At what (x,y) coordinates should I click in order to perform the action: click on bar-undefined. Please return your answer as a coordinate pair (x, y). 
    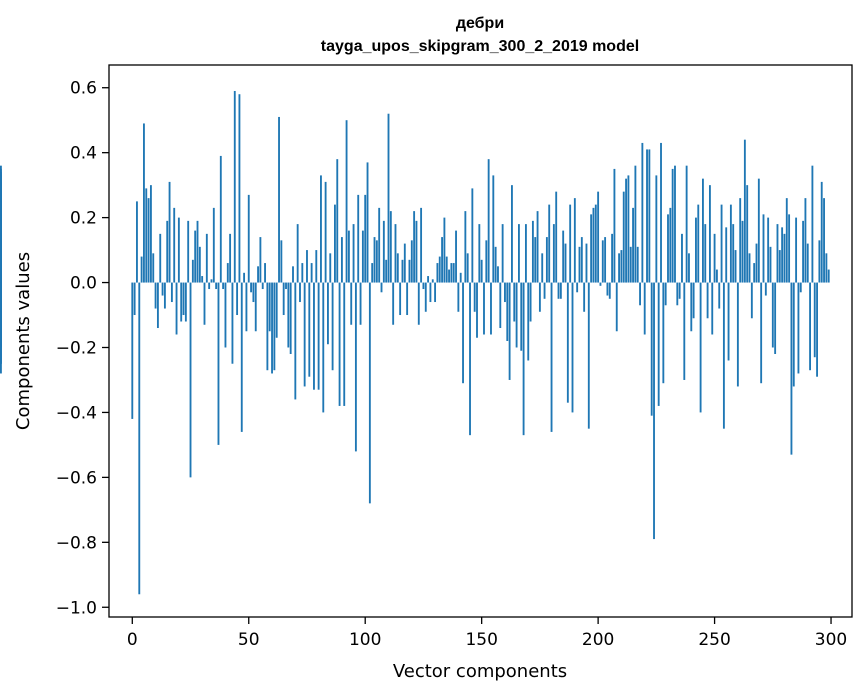
    Looking at the image, I should click on (1, 297).